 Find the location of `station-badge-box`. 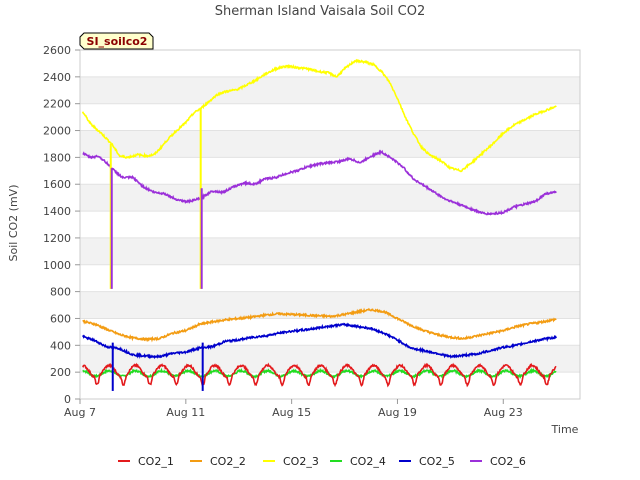

station-badge-box is located at coordinates (116, 41).